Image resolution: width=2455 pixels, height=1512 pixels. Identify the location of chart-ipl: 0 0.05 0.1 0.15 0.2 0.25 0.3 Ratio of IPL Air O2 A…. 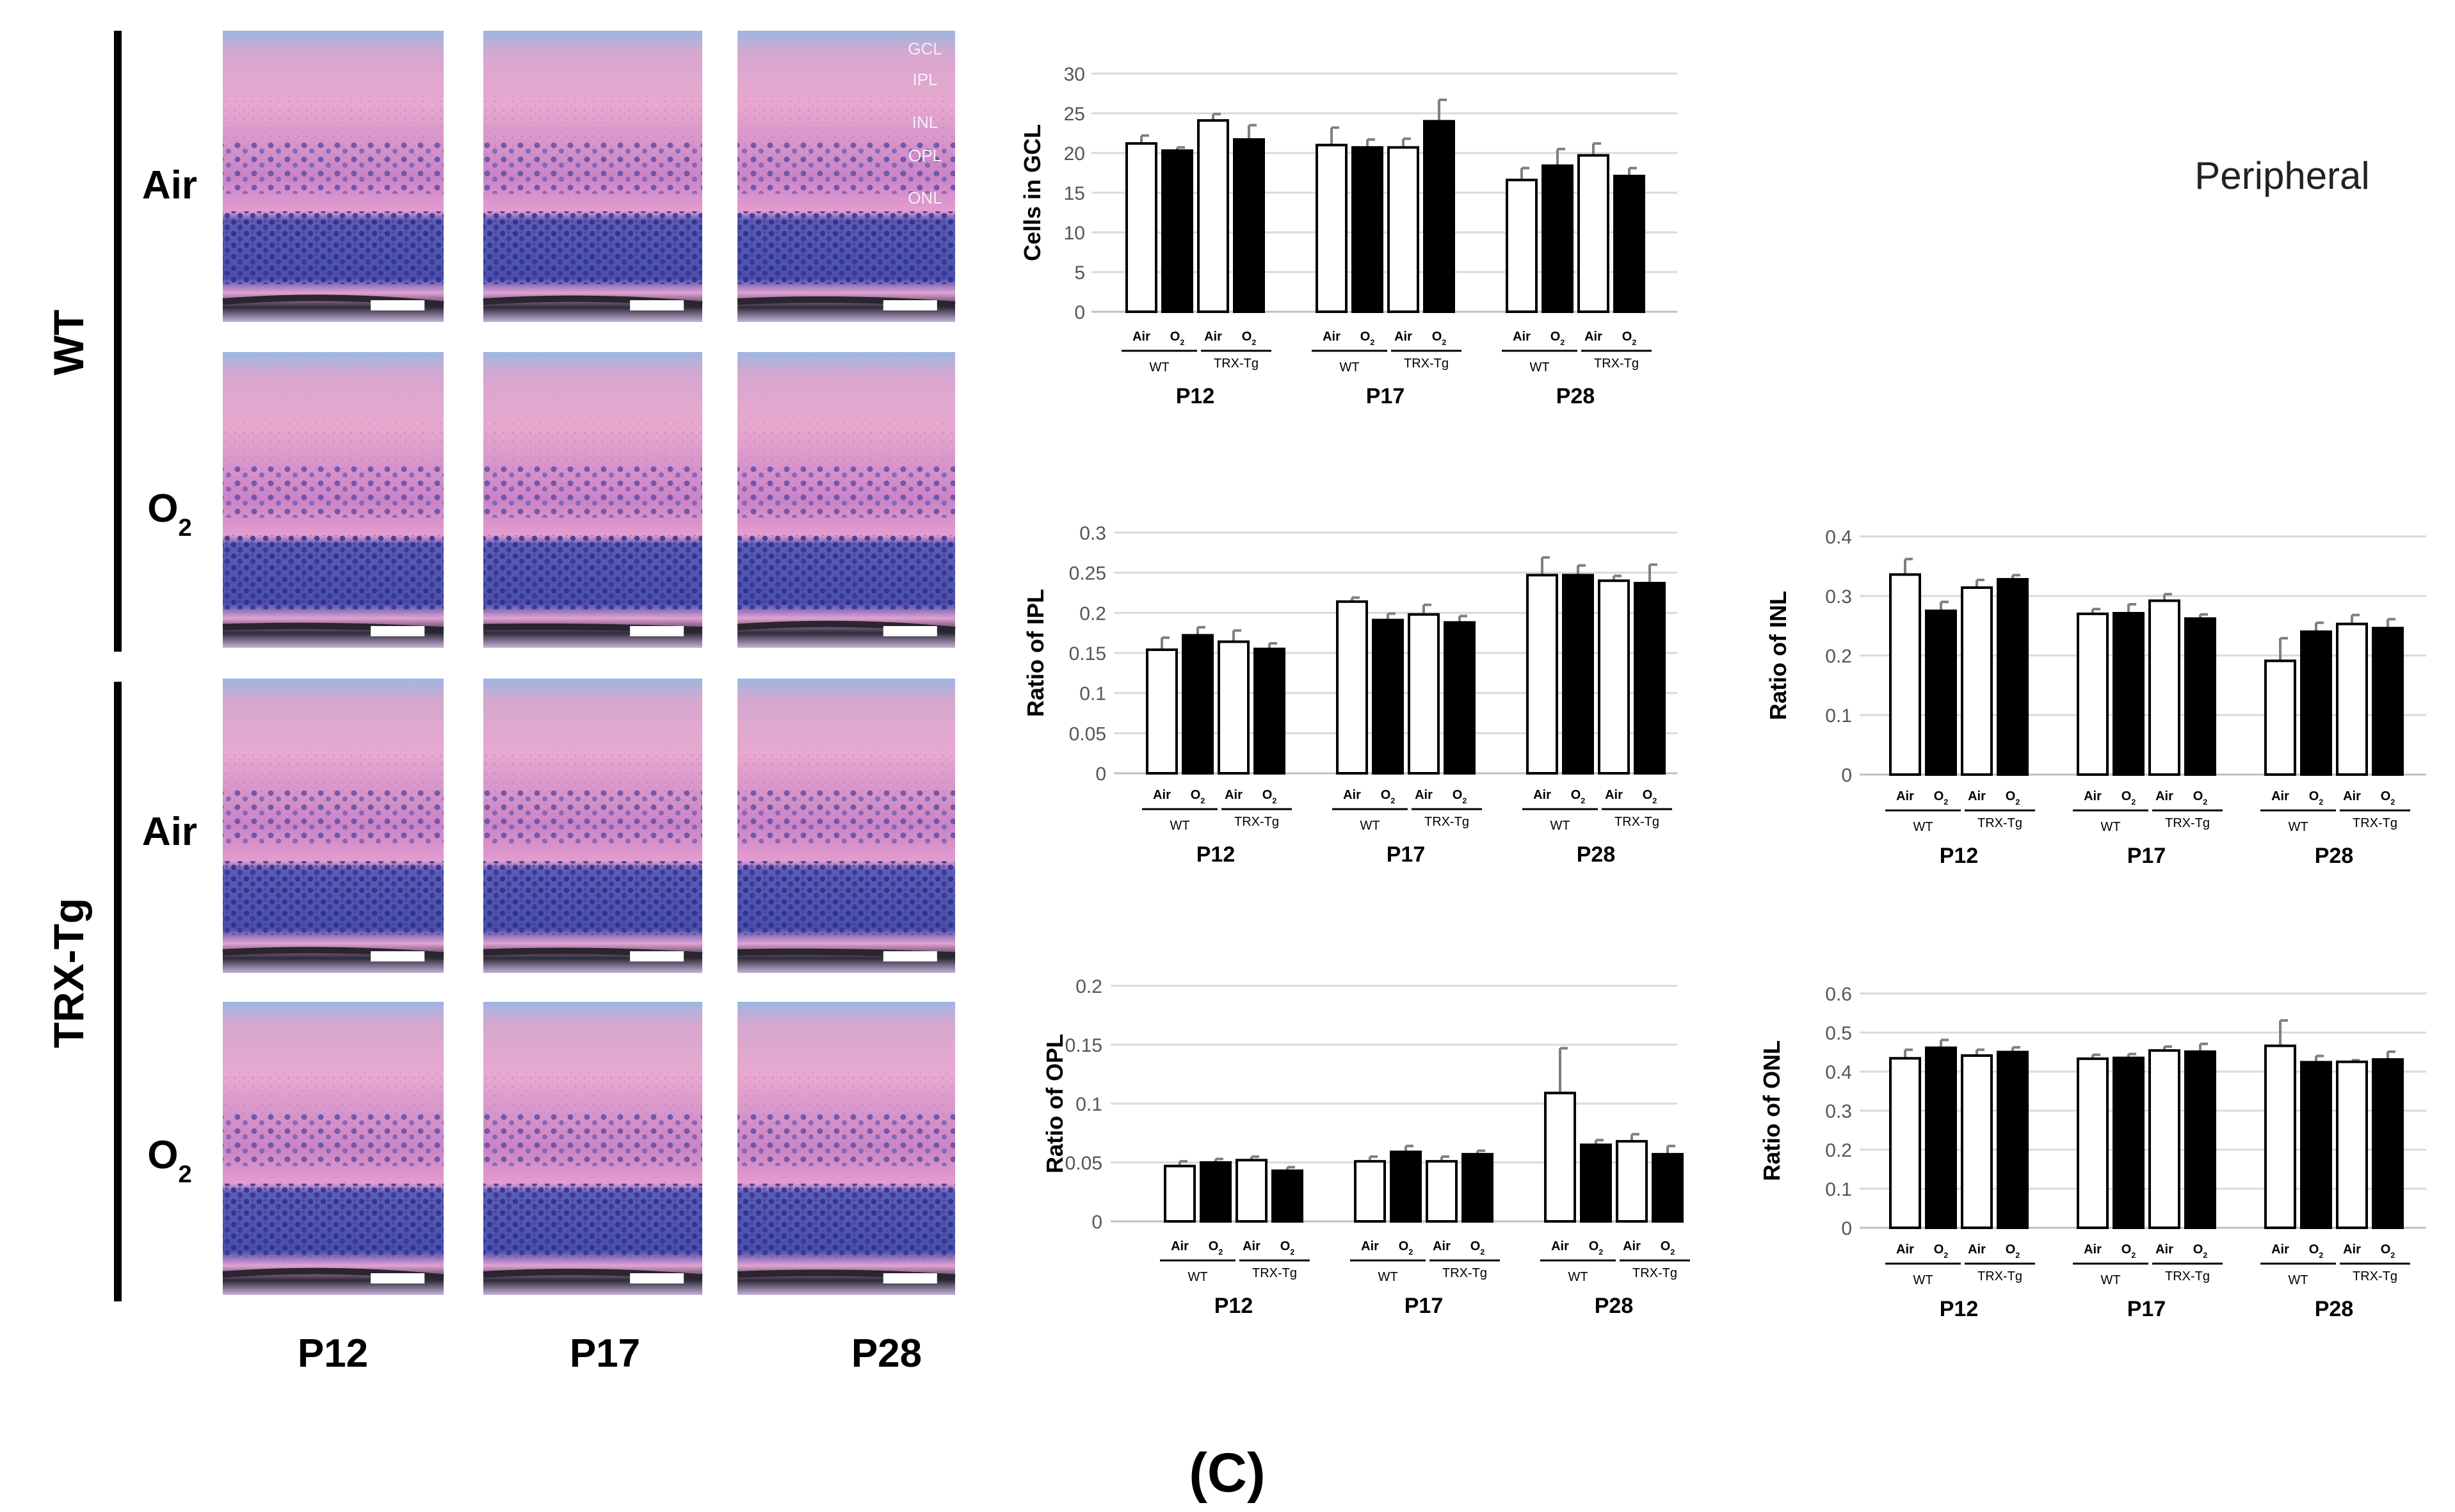
(1349, 695).